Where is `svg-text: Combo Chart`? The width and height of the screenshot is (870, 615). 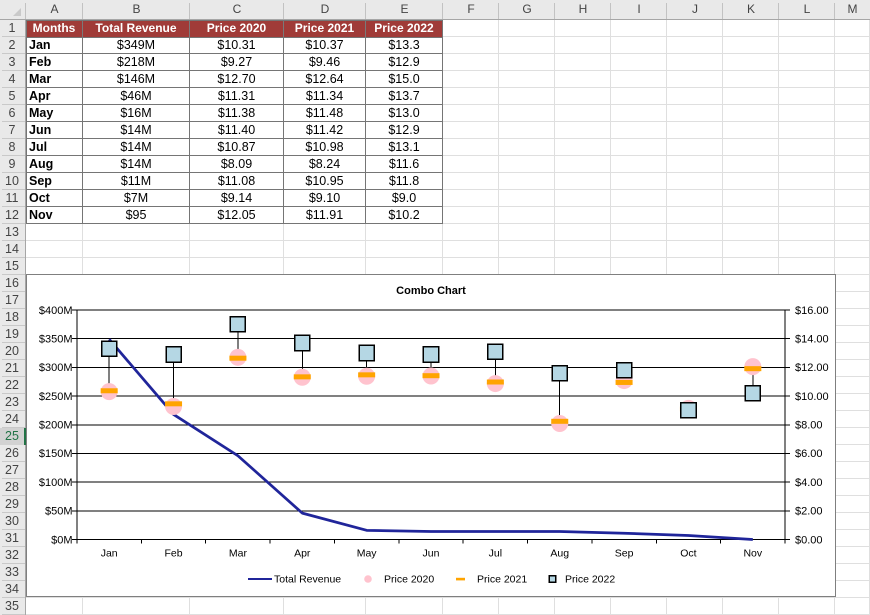 svg-text: Combo Chart is located at coordinates (431, 291).